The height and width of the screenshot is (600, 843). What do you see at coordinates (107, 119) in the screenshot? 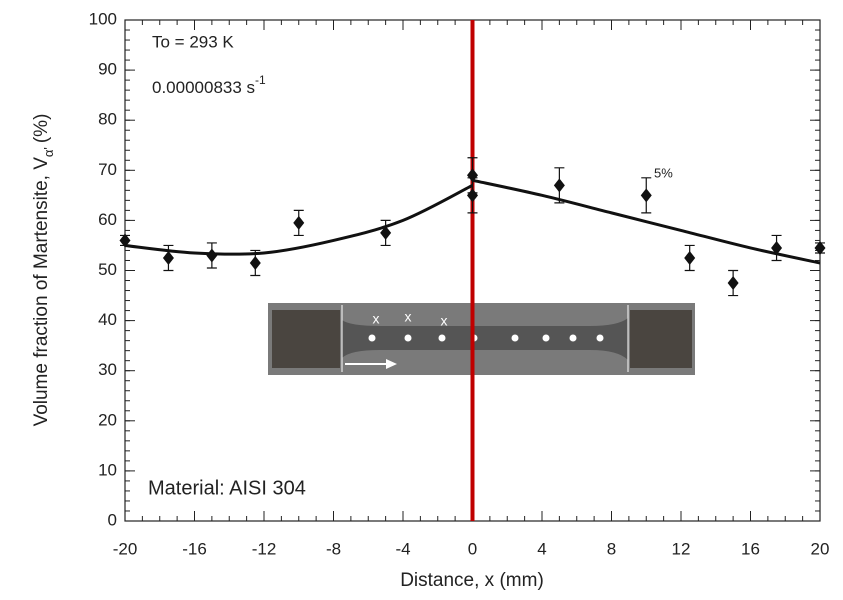
I see `y-tick-label: 80` at bounding box center [107, 119].